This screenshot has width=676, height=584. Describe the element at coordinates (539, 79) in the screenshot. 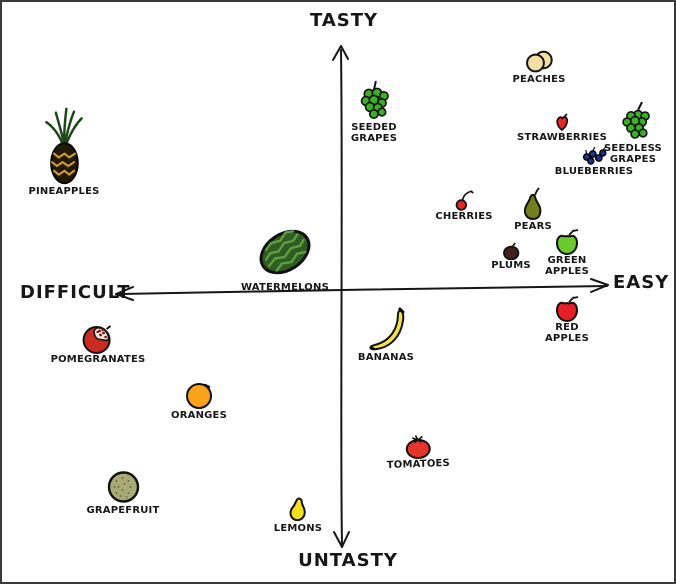

I see `fruit-label: PEACHES` at that location.